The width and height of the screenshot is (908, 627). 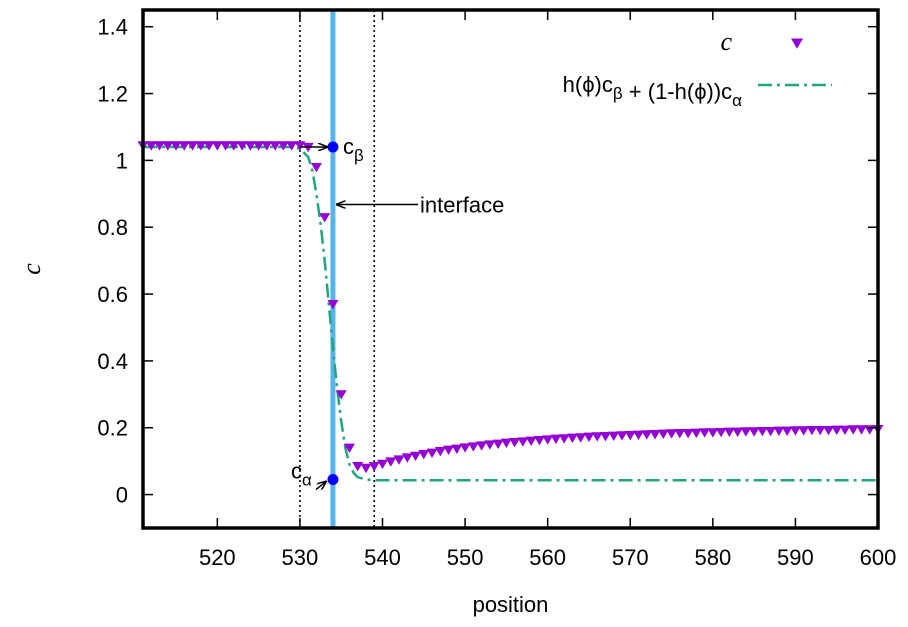 What do you see at coordinates (320, 486) in the screenshot?
I see `c-alpha-arrow` at bounding box center [320, 486].